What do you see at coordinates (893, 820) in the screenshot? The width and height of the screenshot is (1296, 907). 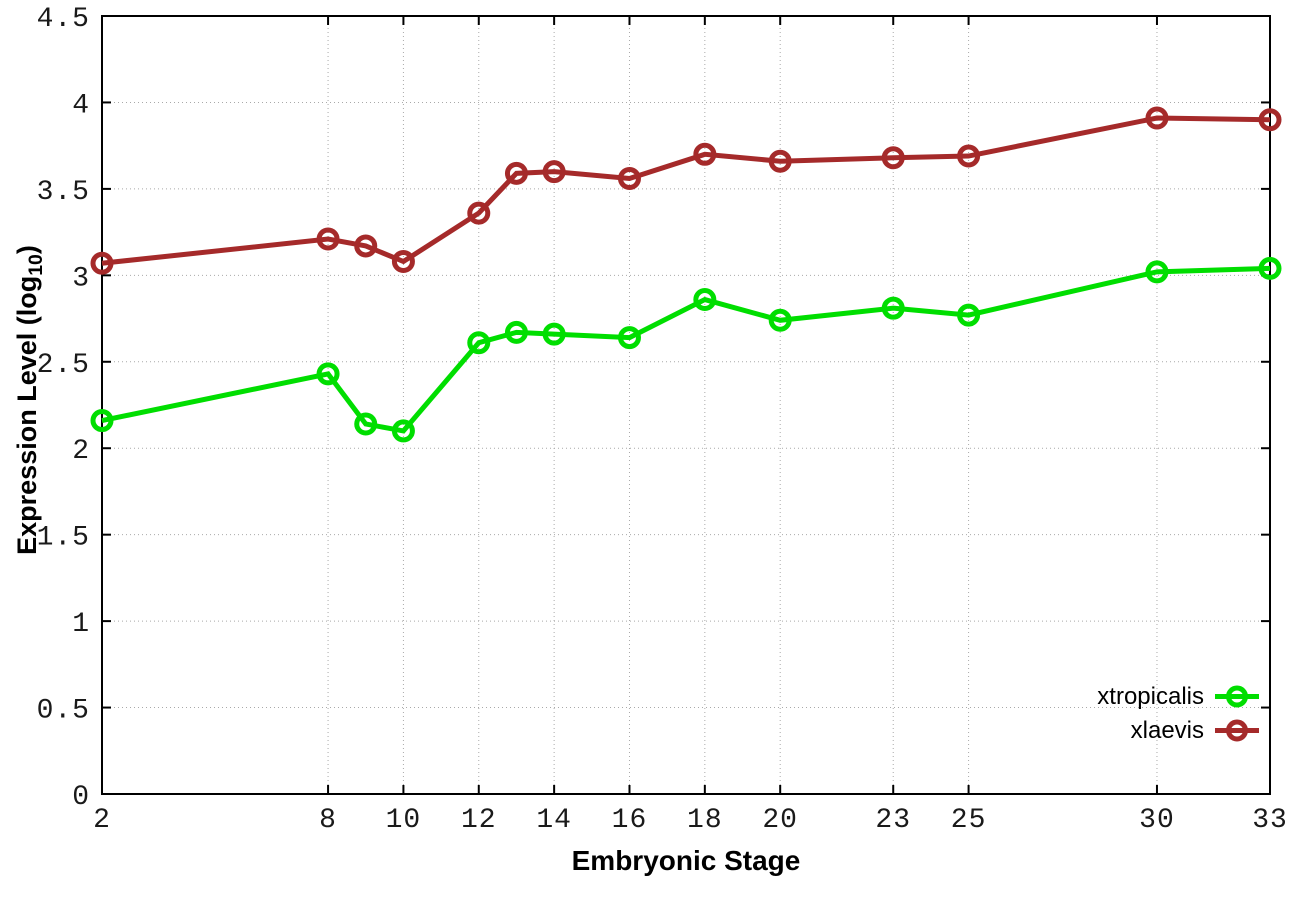 I see `x-tick-label: 23` at bounding box center [893, 820].